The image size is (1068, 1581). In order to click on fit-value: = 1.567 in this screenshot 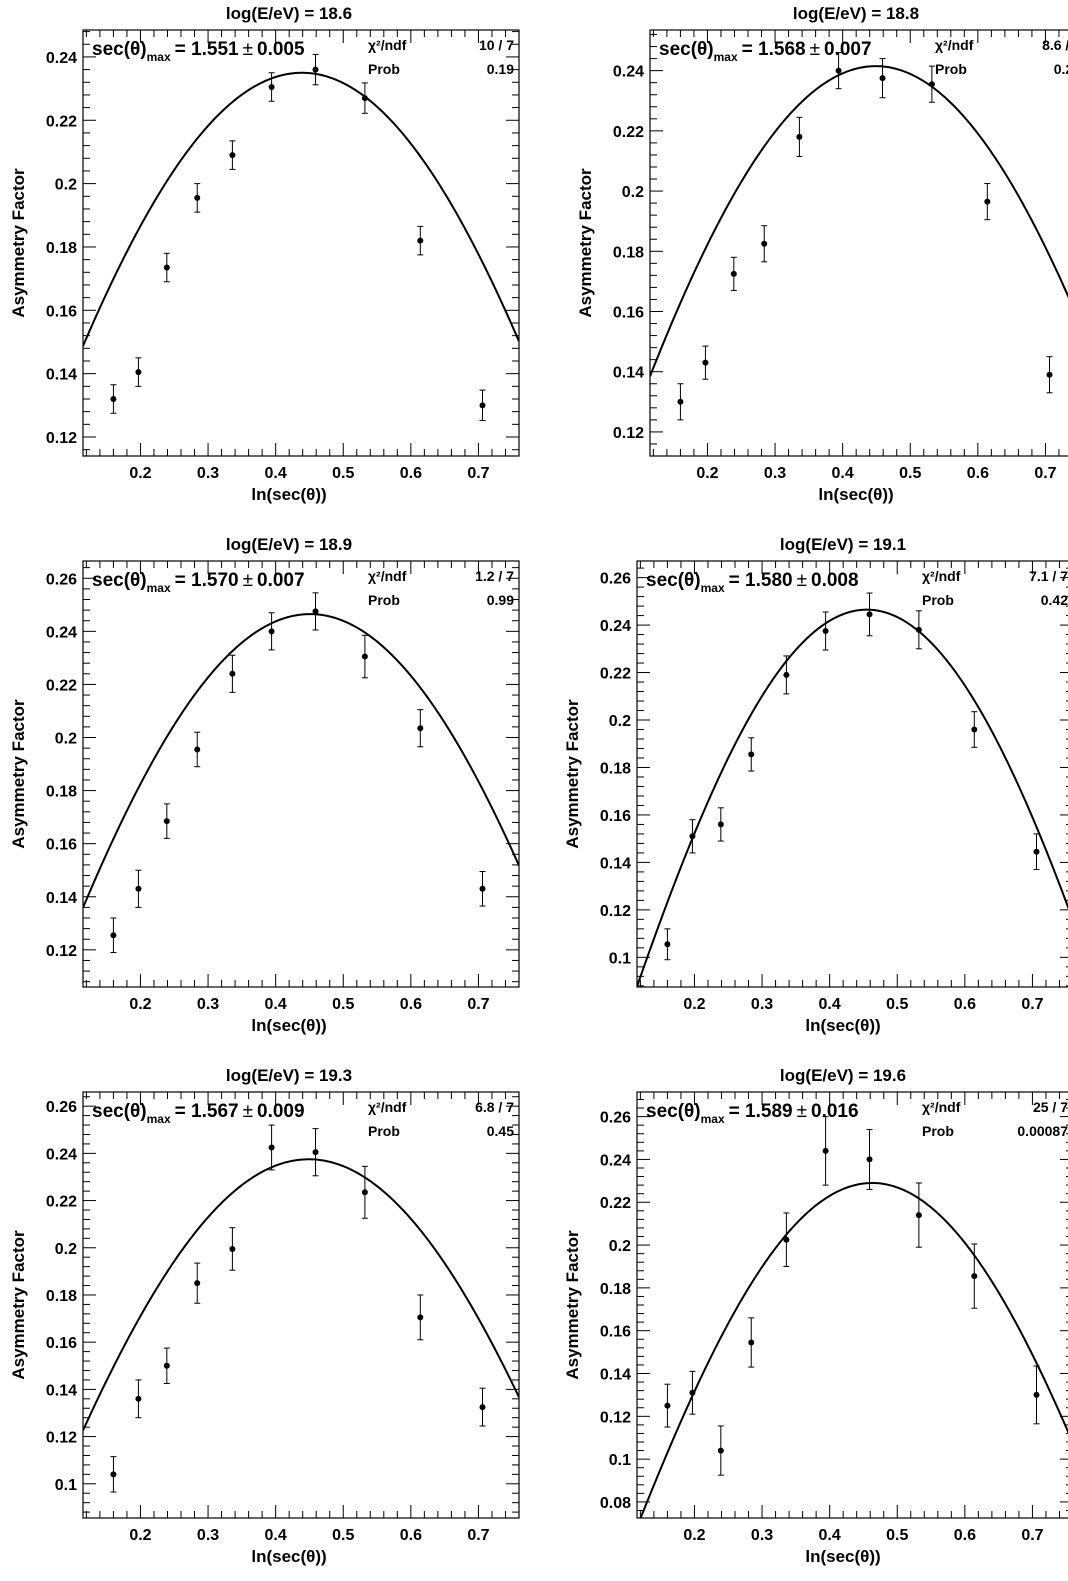, I will do `click(207, 1111)`.